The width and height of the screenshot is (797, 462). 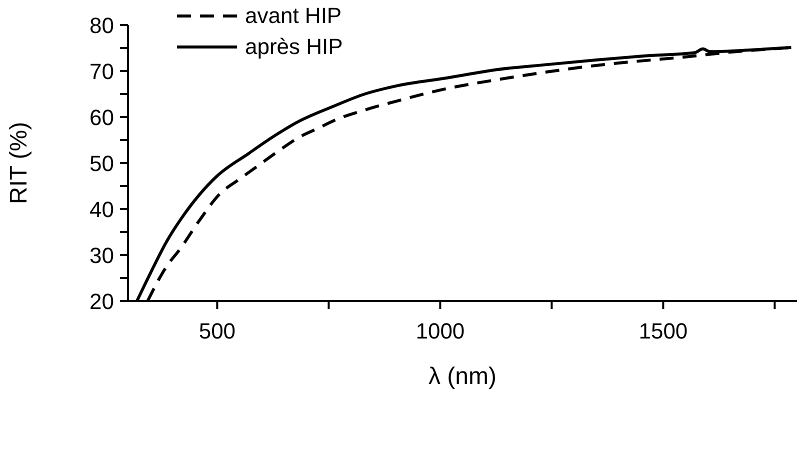 What do you see at coordinates (293, 16) in the screenshot?
I see `legend-label: avant HIP` at bounding box center [293, 16].